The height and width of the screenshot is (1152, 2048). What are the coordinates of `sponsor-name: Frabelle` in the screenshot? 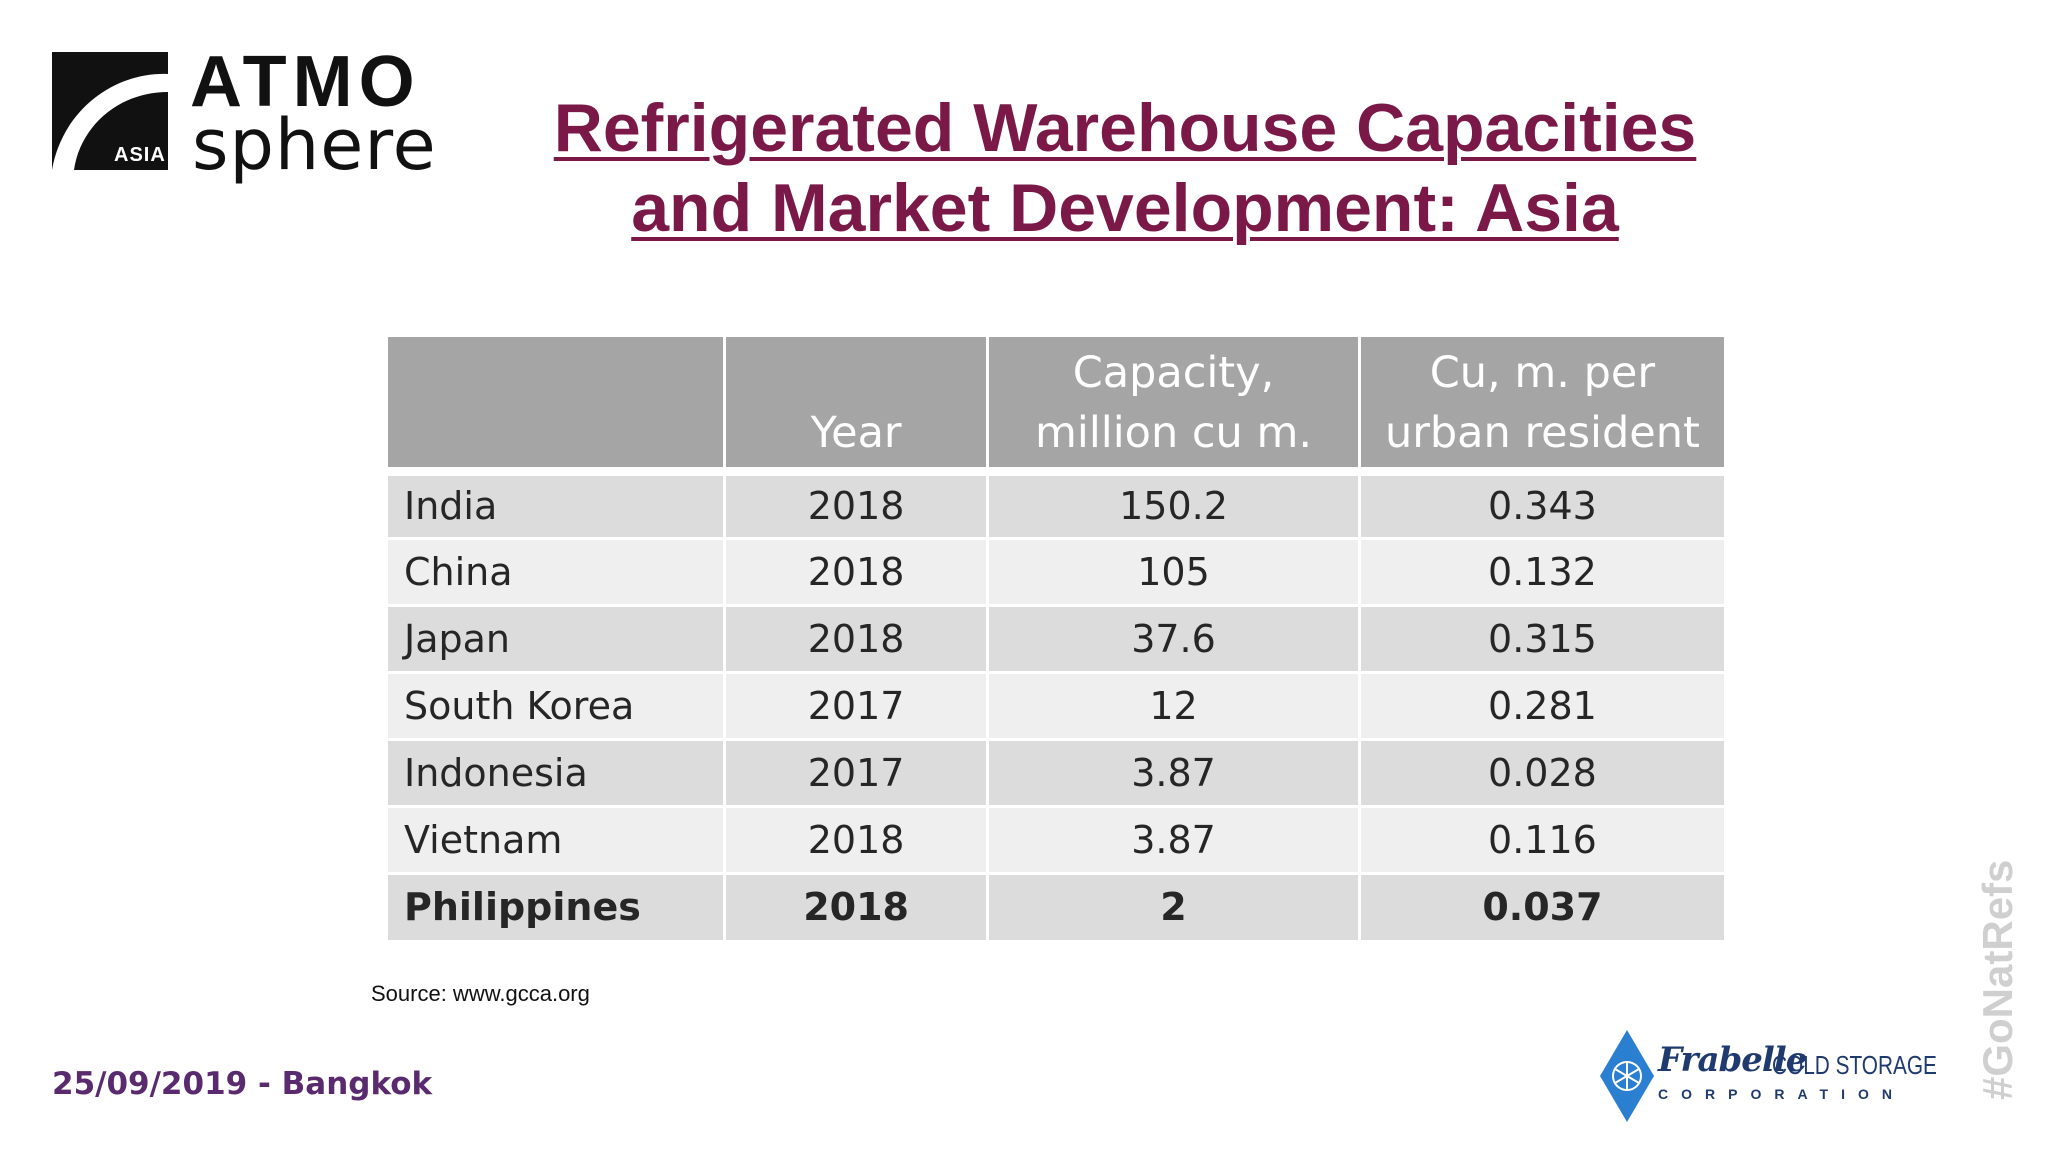 It's located at (1732, 1060).